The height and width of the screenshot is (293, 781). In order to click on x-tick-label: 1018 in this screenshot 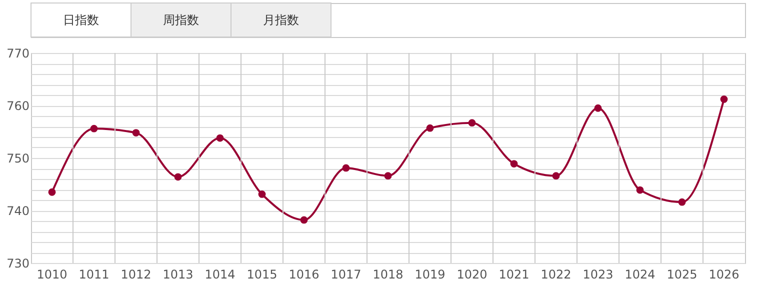, I will do `click(388, 275)`.